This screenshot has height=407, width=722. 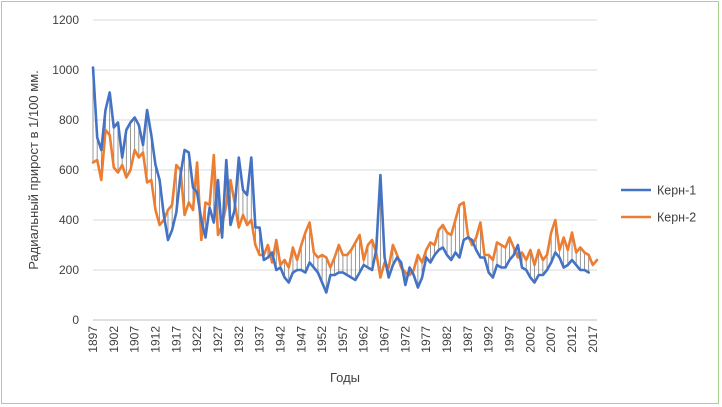 I want to click on y-tick-label: 600, so click(x=69, y=170).